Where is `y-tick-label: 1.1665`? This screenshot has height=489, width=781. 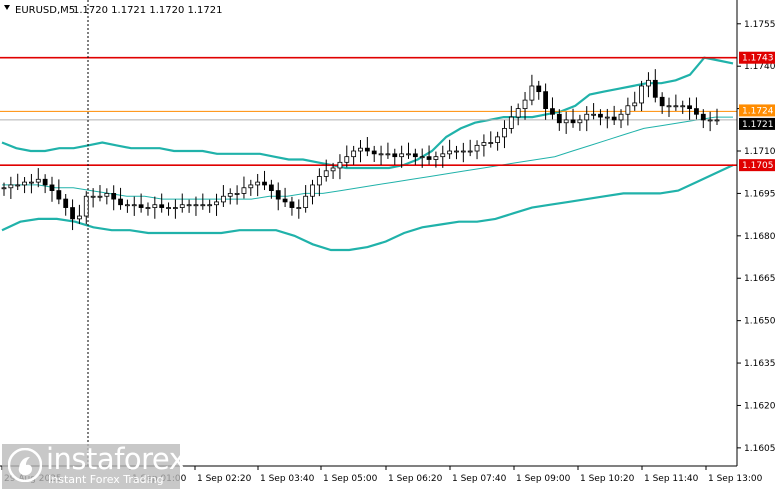 y-tick-label: 1.1665 is located at coordinates (760, 279).